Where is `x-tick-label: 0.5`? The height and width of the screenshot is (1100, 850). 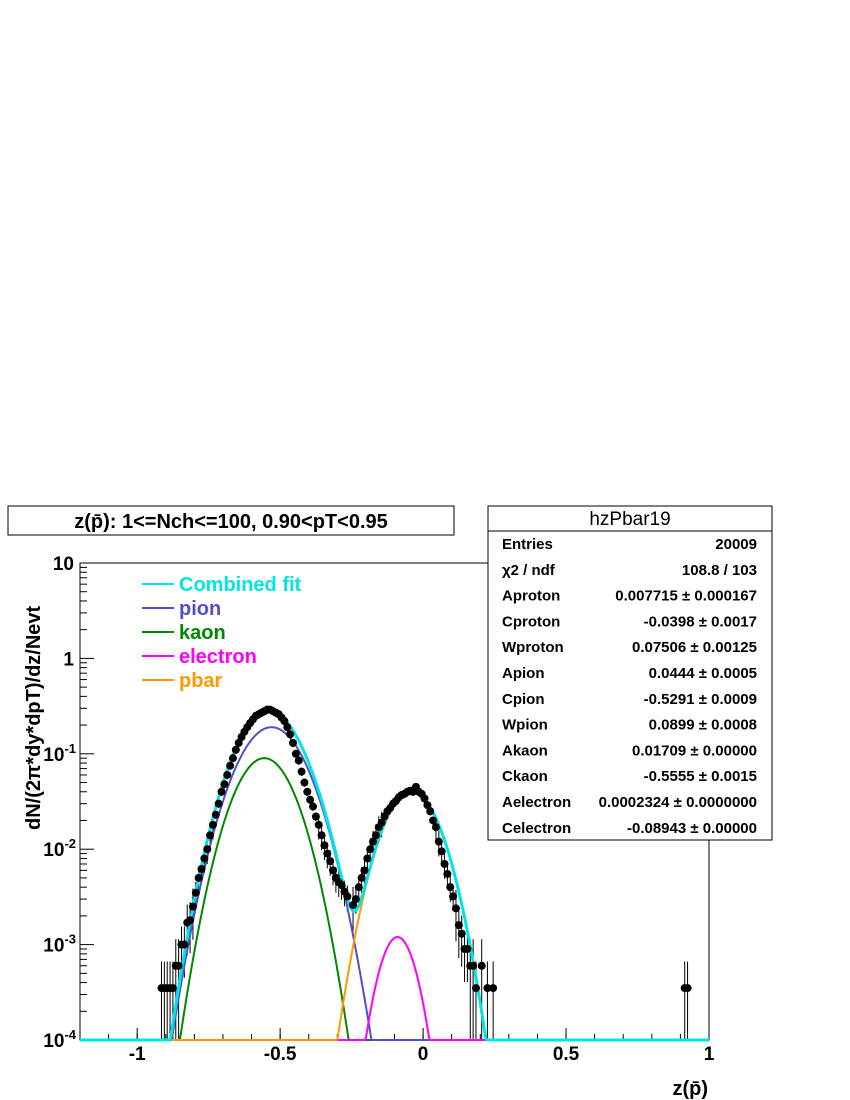
x-tick-label: 0.5 is located at coordinates (566, 1054).